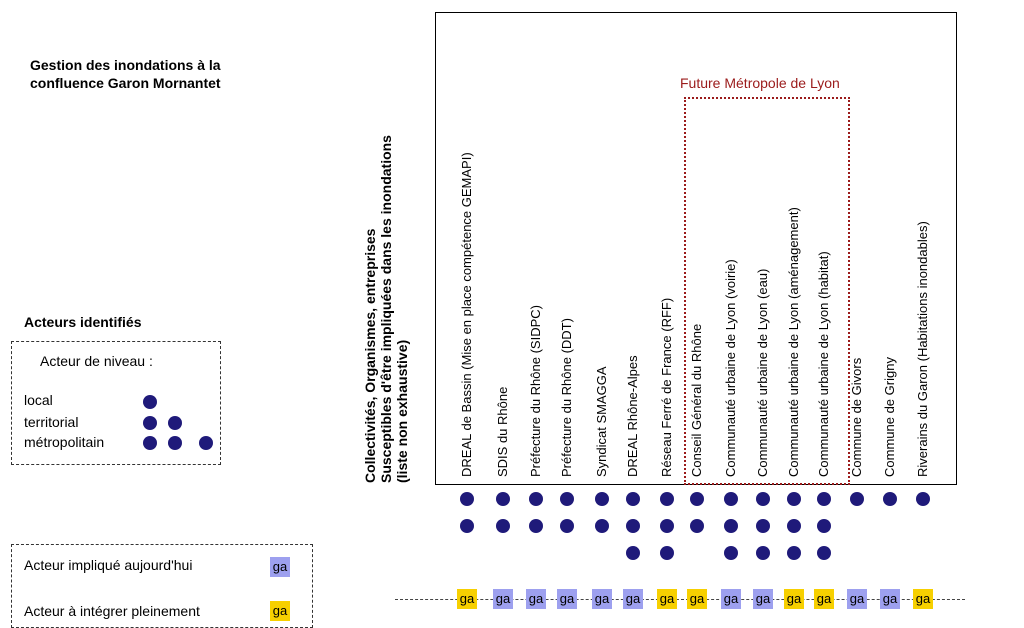 This screenshot has height=628, width=1024. I want to click on involved-legend-badge: ga, so click(280, 567).